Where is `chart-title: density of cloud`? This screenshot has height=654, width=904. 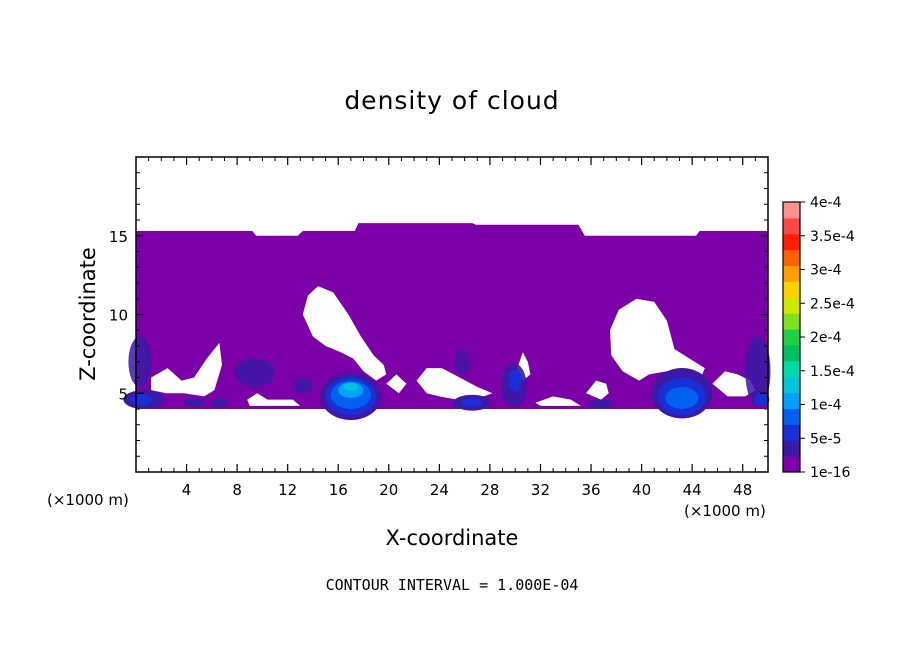
chart-title: density of cloud is located at coordinates (452, 100).